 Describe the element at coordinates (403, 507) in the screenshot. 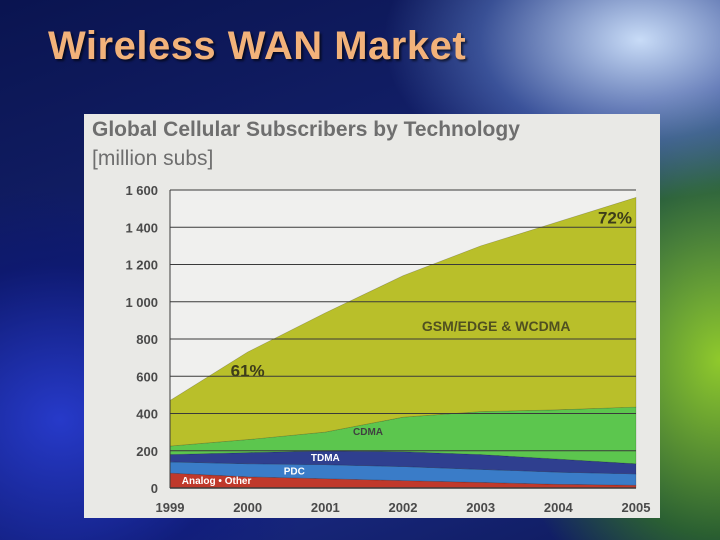

I see `x-tick-label: 2002` at that location.